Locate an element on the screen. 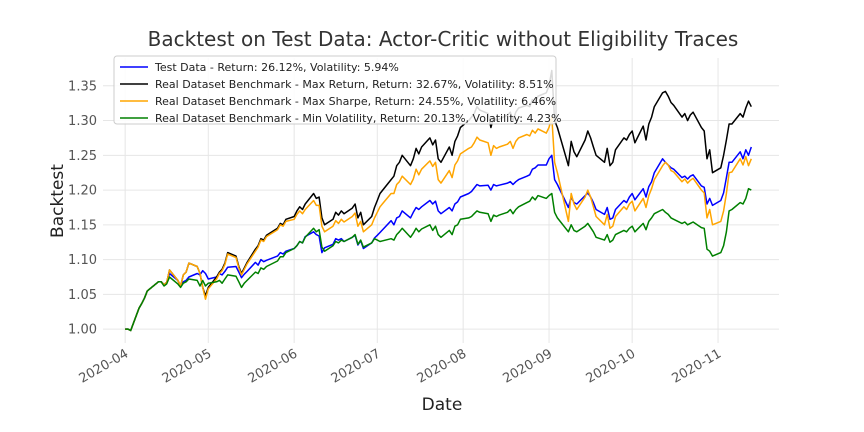 The height and width of the screenshot is (432, 864). y-tick-label: 1.35 is located at coordinates (82, 86).